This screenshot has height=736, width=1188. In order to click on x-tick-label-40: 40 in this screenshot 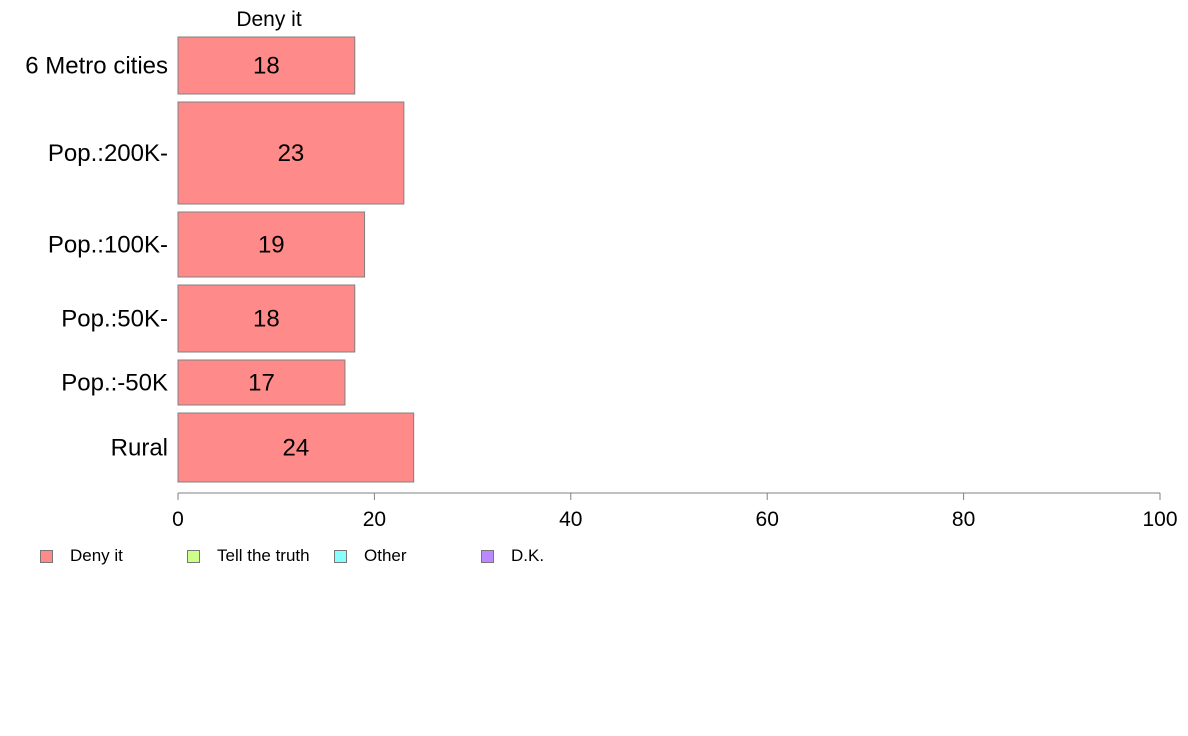, I will do `click(570, 519)`.